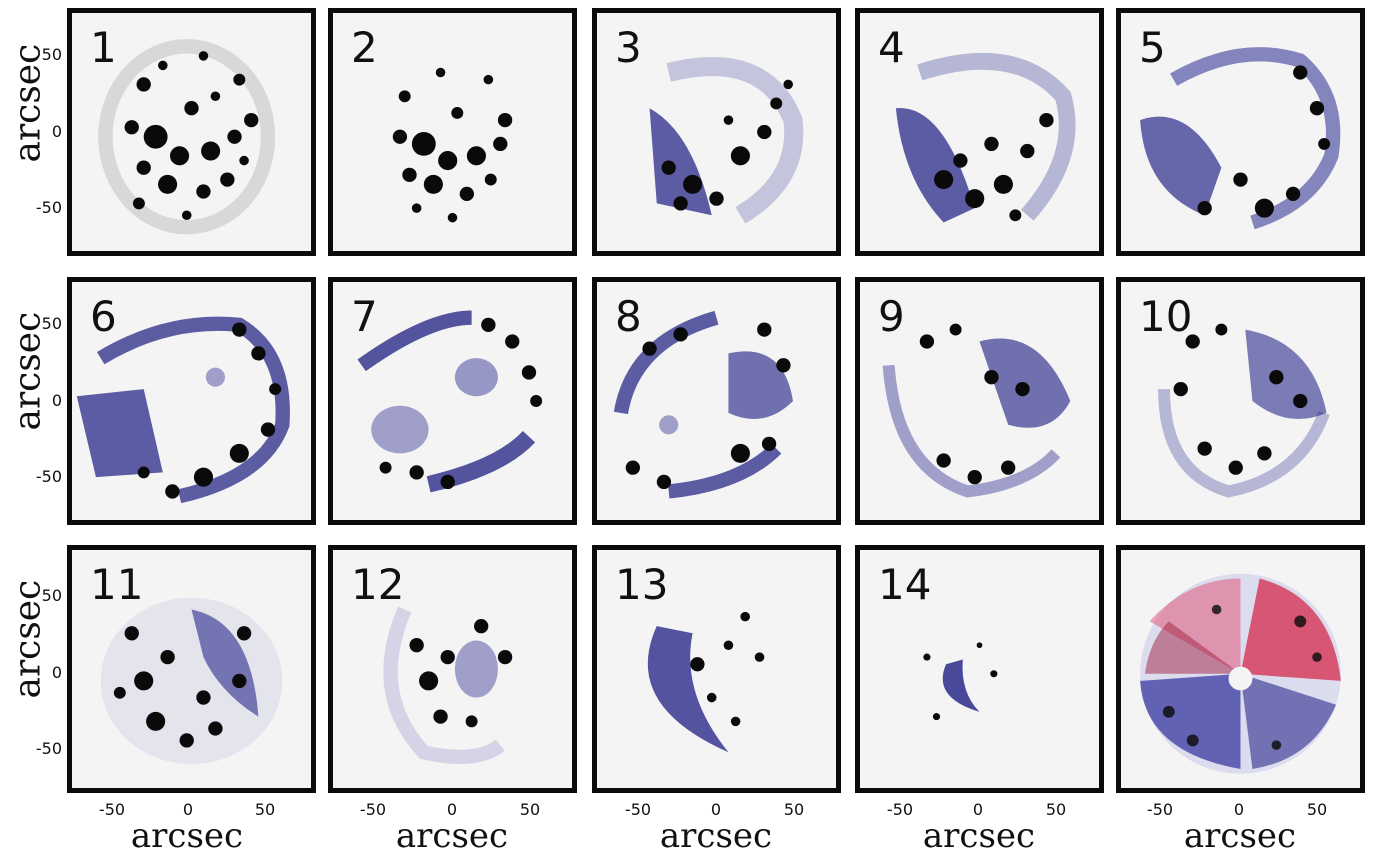 This screenshot has width=1373, height=856. What do you see at coordinates (1244, 410) in the screenshot?
I see `panel-10-image` at bounding box center [1244, 410].